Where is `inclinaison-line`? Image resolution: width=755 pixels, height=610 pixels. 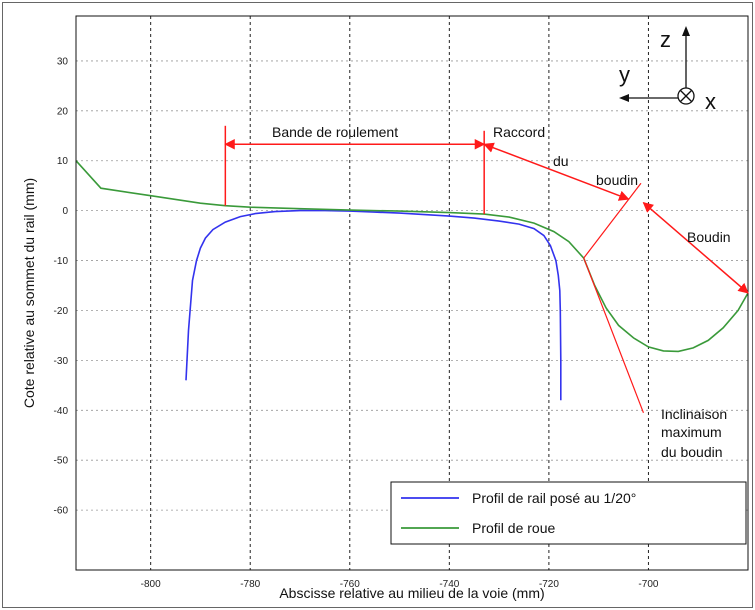
inclinaison-line is located at coordinates (614, 335).